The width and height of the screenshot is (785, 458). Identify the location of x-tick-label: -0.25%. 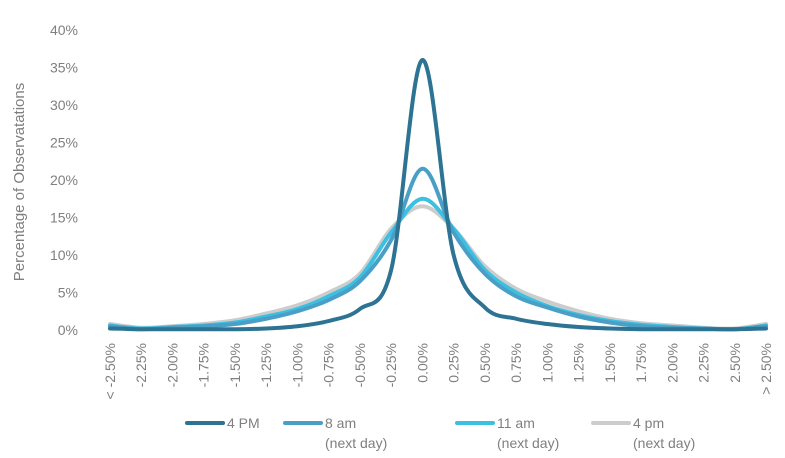
(391, 365).